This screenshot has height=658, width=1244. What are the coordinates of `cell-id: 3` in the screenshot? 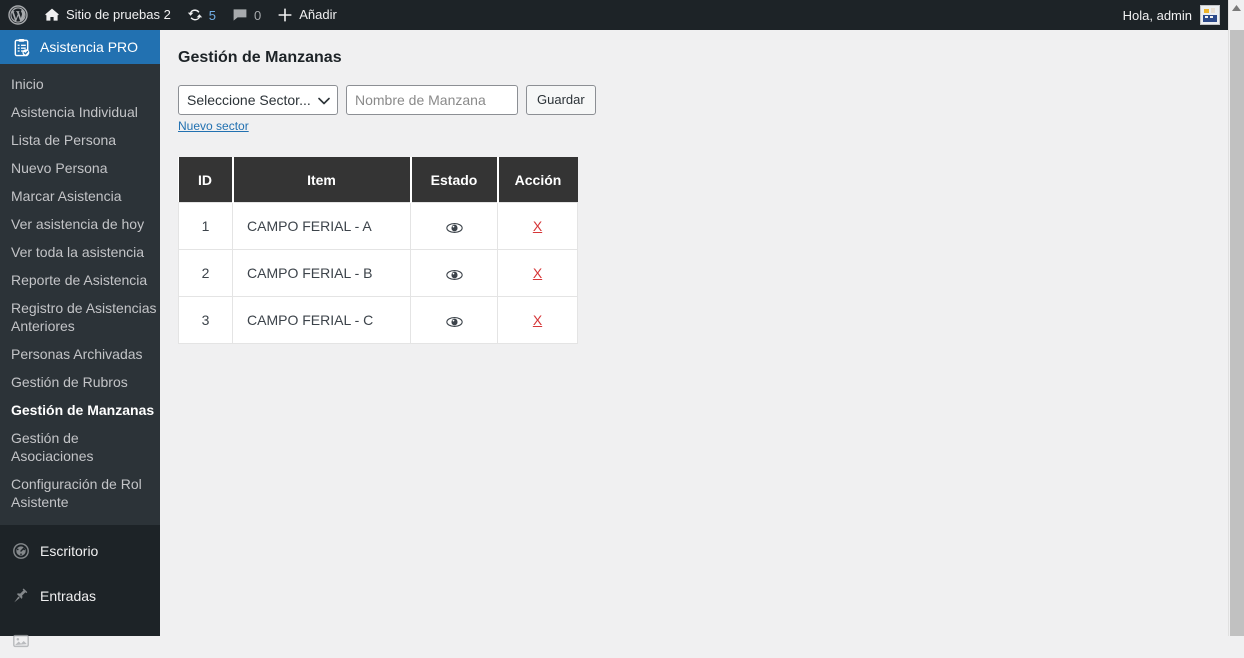 It's located at (205, 320).